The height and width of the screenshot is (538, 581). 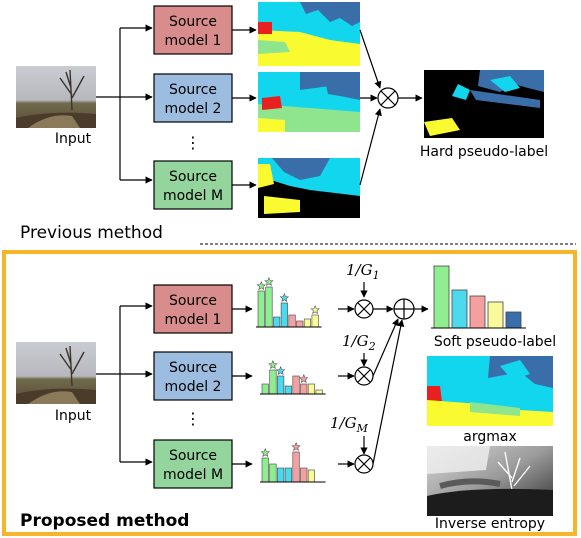 I want to click on weight-label-1: 1/G1, so click(x=363, y=271).